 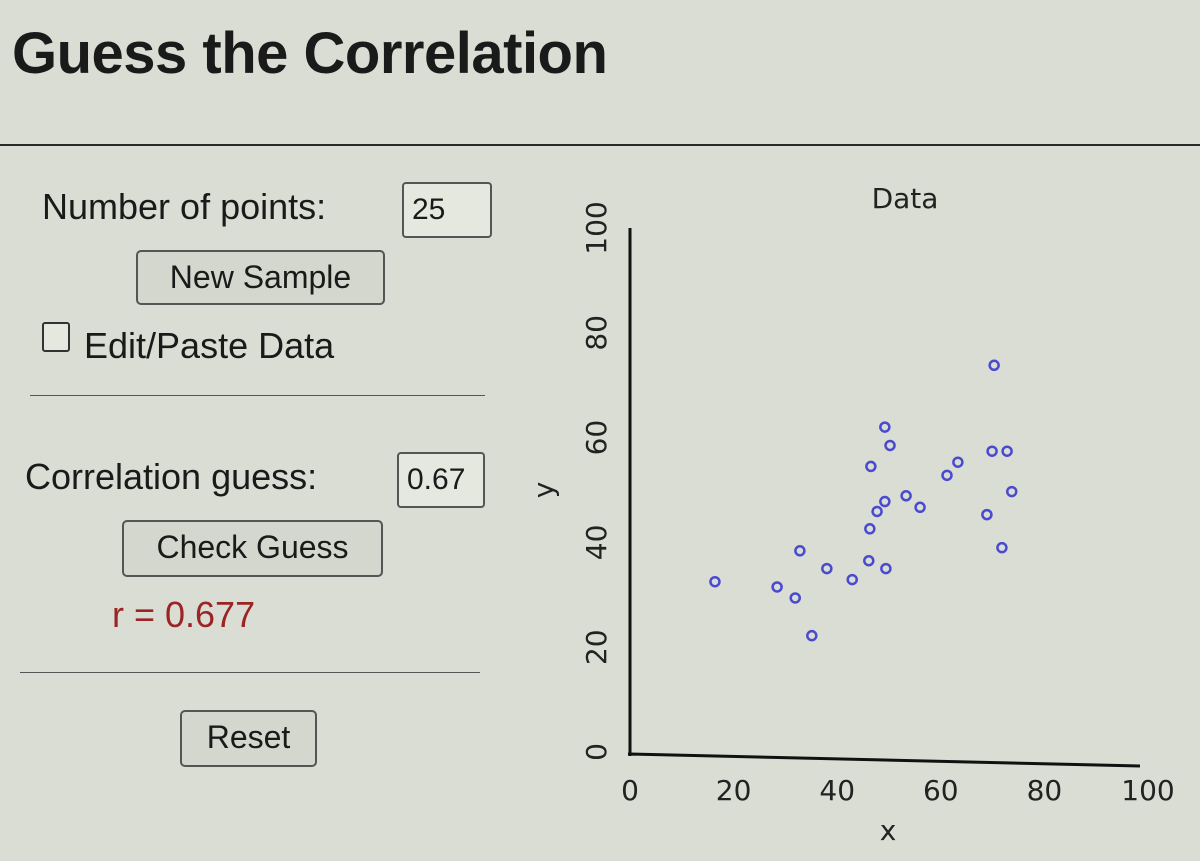 I want to click on y-tick-label: 60, so click(x=596, y=438).